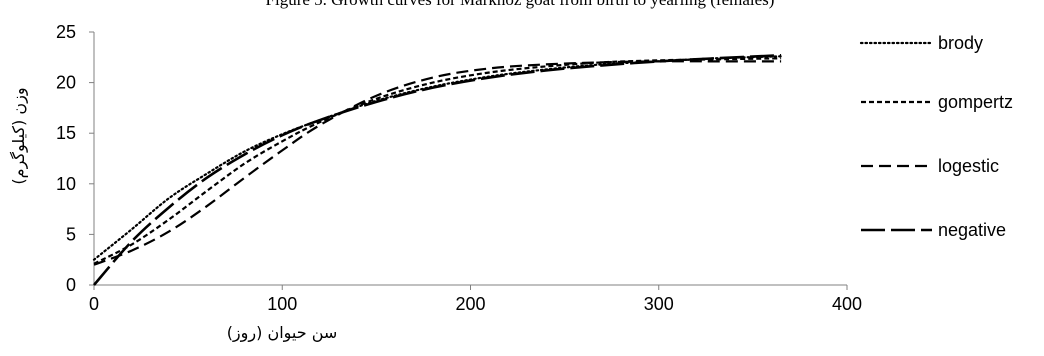 The height and width of the screenshot is (356, 1044). What do you see at coordinates (975, 102) in the screenshot?
I see `legend-label-gompertz: gompertz` at bounding box center [975, 102].